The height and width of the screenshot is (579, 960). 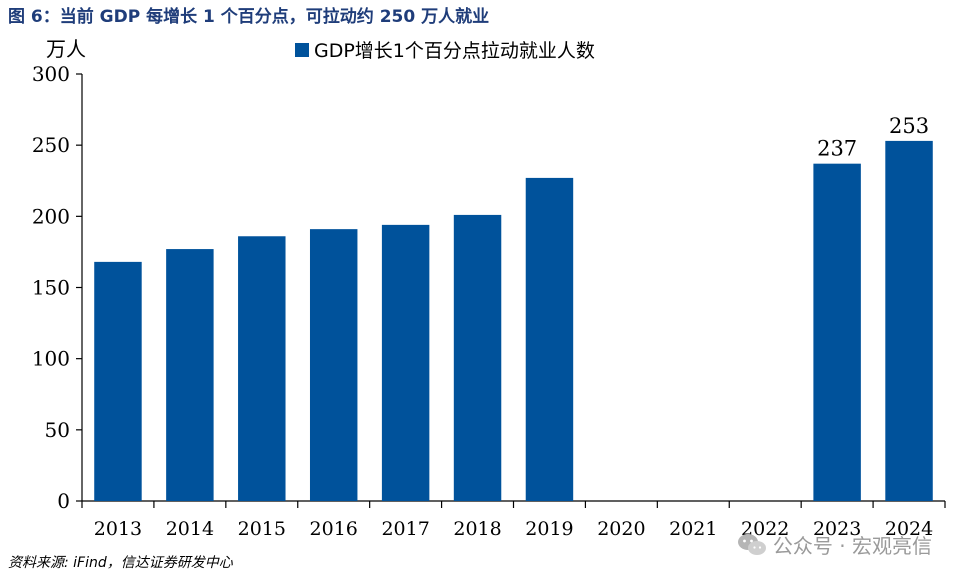 I want to click on data-label: 237, so click(x=837, y=149).